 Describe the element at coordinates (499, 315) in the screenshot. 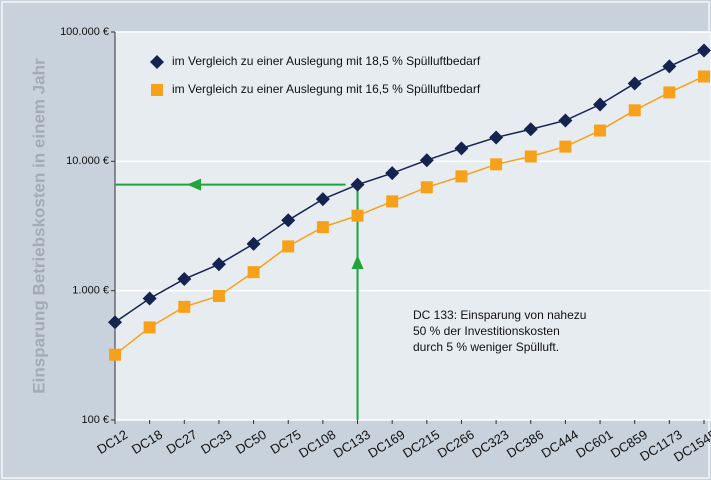

I see `annotation: DC 133: Einsparung von nahezu` at that location.